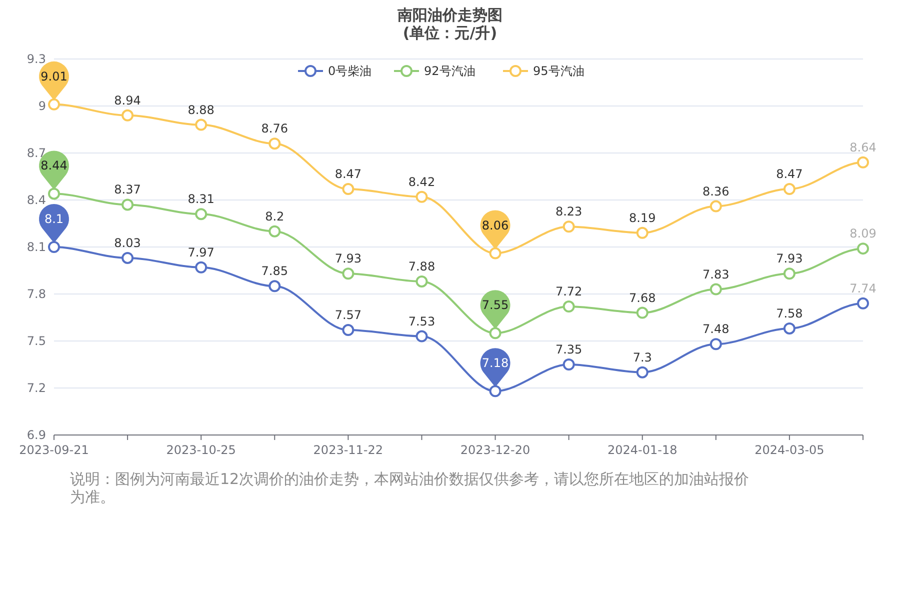 The height and width of the screenshot is (600, 900). Describe the element at coordinates (568, 349) in the screenshot. I see `data-label: 7.35` at that location.